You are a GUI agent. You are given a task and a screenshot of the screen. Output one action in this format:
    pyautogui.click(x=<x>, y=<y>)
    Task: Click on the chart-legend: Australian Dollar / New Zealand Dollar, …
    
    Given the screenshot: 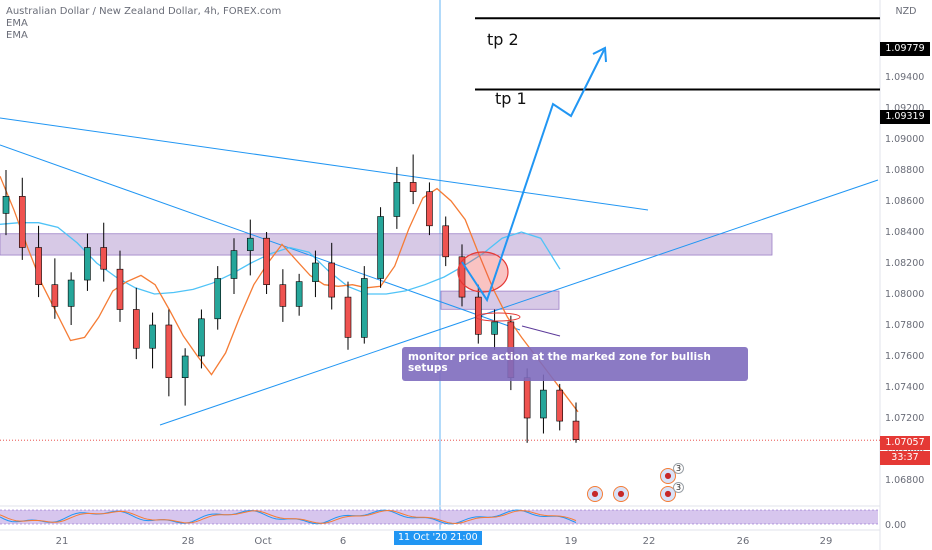 What is the action you would take?
    pyautogui.click(x=143, y=24)
    